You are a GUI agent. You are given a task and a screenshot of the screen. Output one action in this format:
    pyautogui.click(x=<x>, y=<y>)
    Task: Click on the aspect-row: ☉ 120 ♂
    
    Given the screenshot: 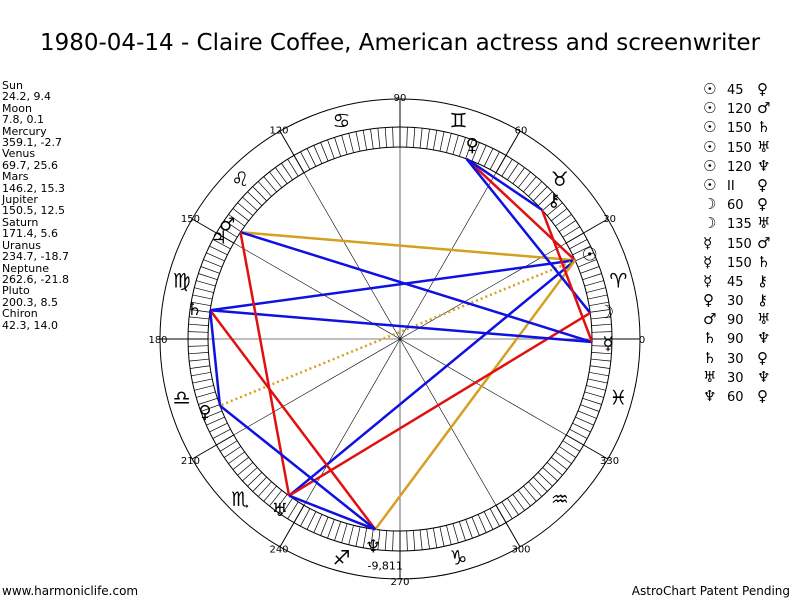 What is the action you would take?
    pyautogui.click(x=742, y=108)
    